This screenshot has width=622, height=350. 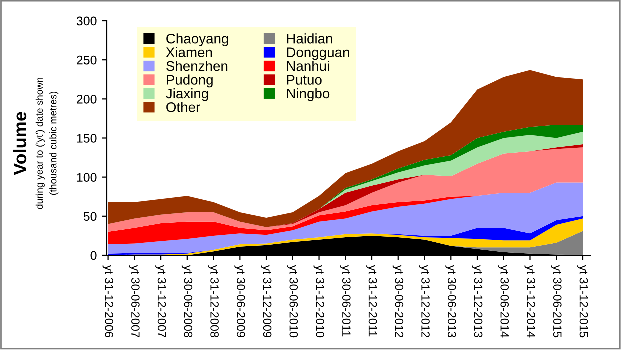 I want to click on legend-label: Haidian, so click(x=309, y=39).